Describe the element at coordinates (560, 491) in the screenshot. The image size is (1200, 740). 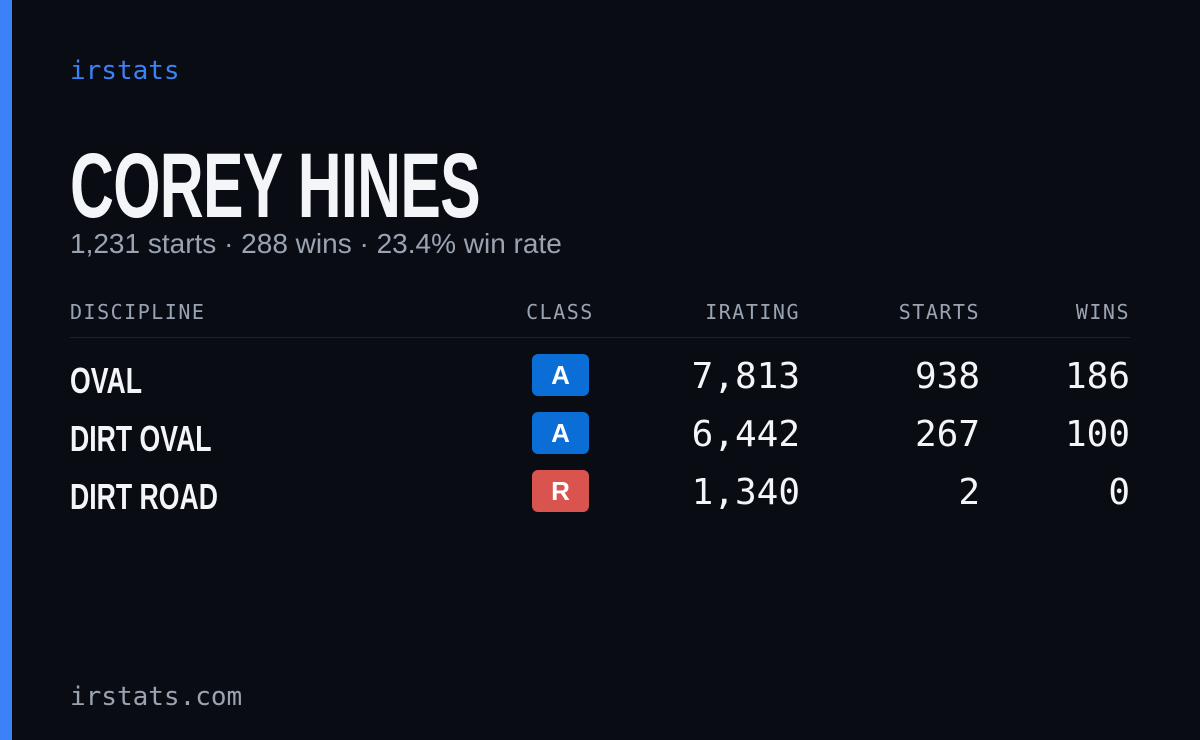
I see `class-badge: R` at that location.